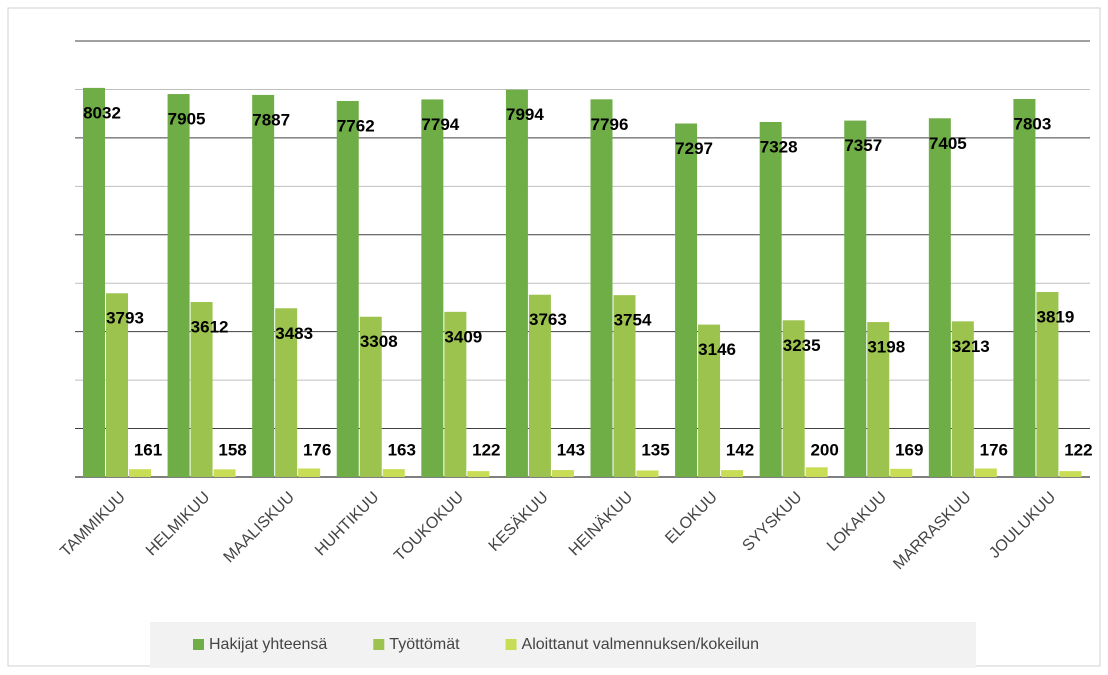 The height and width of the screenshot is (675, 1108). What do you see at coordinates (1033, 123) in the screenshot?
I see `data-label: 7803` at bounding box center [1033, 123].